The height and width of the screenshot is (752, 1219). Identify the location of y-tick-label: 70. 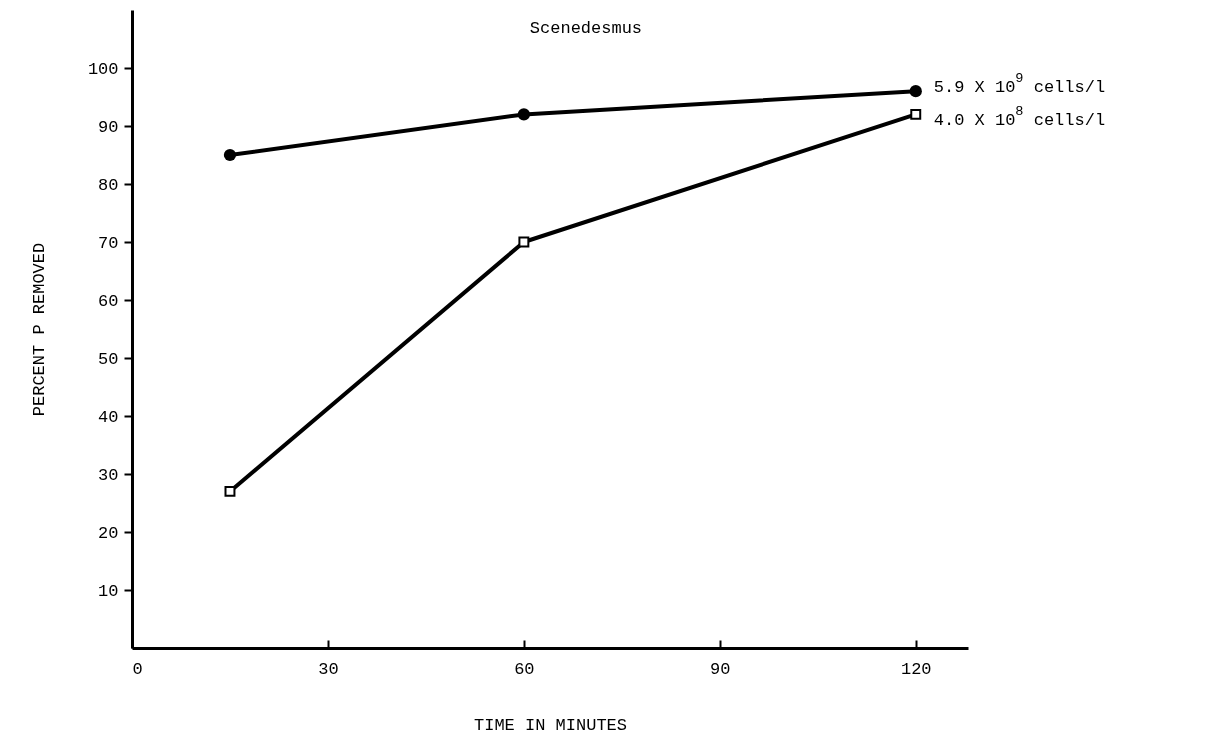
(108, 243).